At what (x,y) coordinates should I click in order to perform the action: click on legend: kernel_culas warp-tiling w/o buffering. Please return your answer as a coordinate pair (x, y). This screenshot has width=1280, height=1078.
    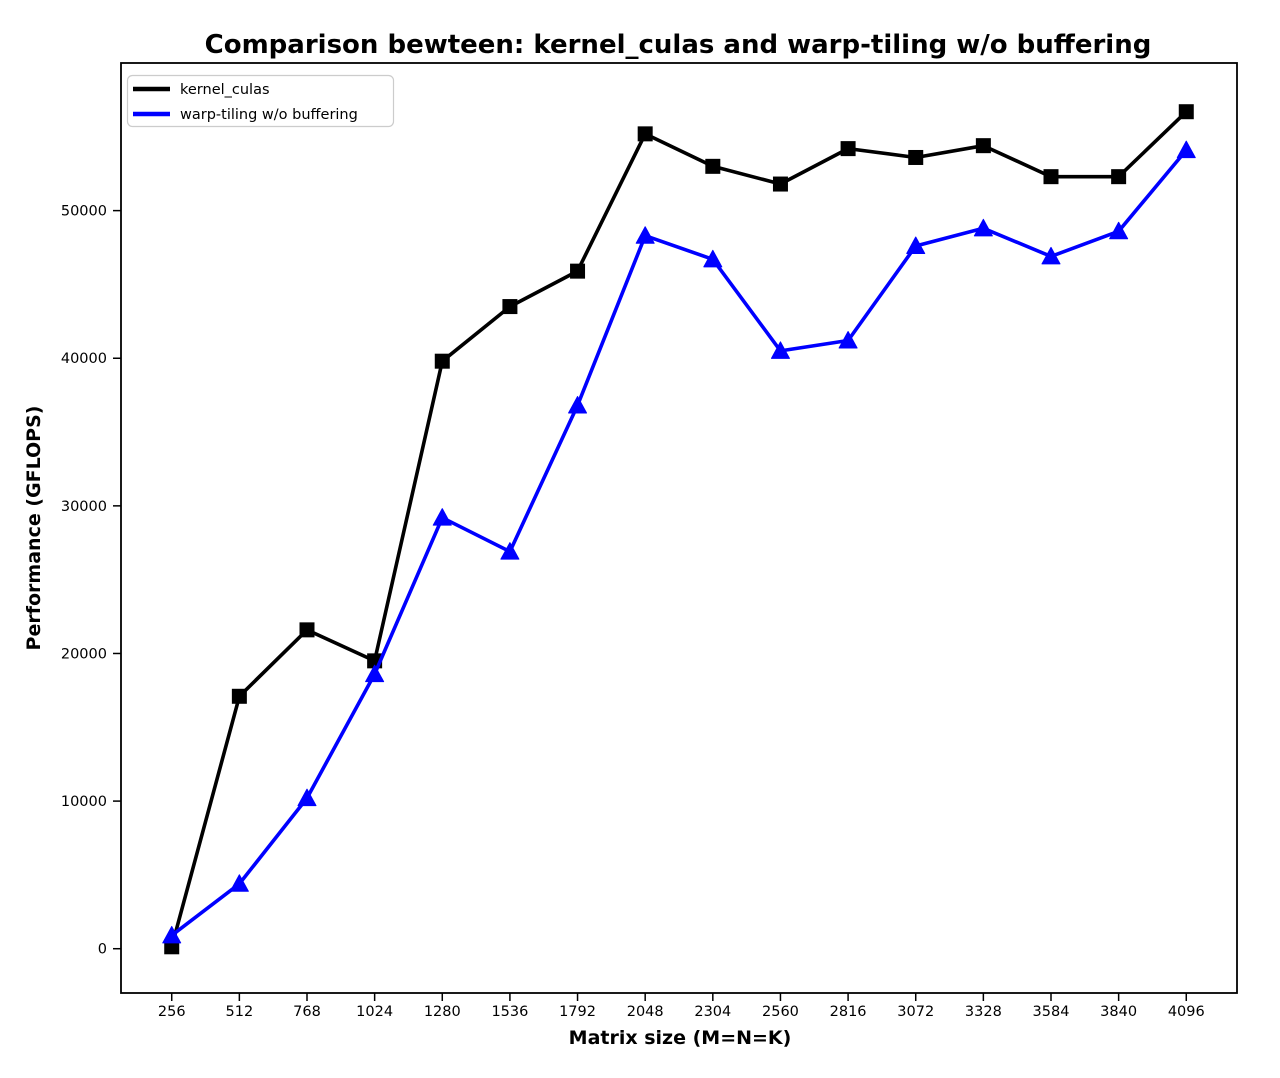
    Looking at the image, I should click on (260, 101).